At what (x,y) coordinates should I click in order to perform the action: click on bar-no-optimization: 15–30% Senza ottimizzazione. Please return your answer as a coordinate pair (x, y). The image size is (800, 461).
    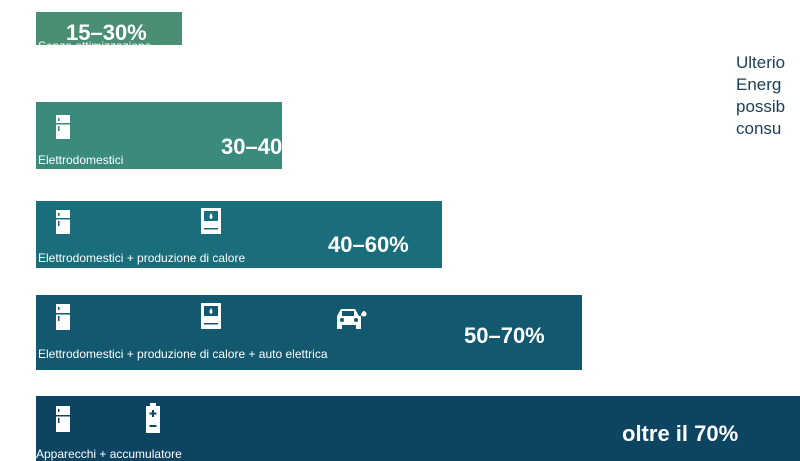
    Looking at the image, I should click on (109, 32).